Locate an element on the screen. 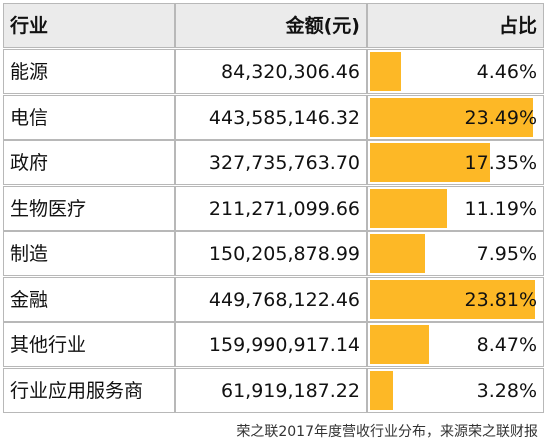 This screenshot has width=549, height=444. header-industry-cell: 行业 is located at coordinates (89, 25).